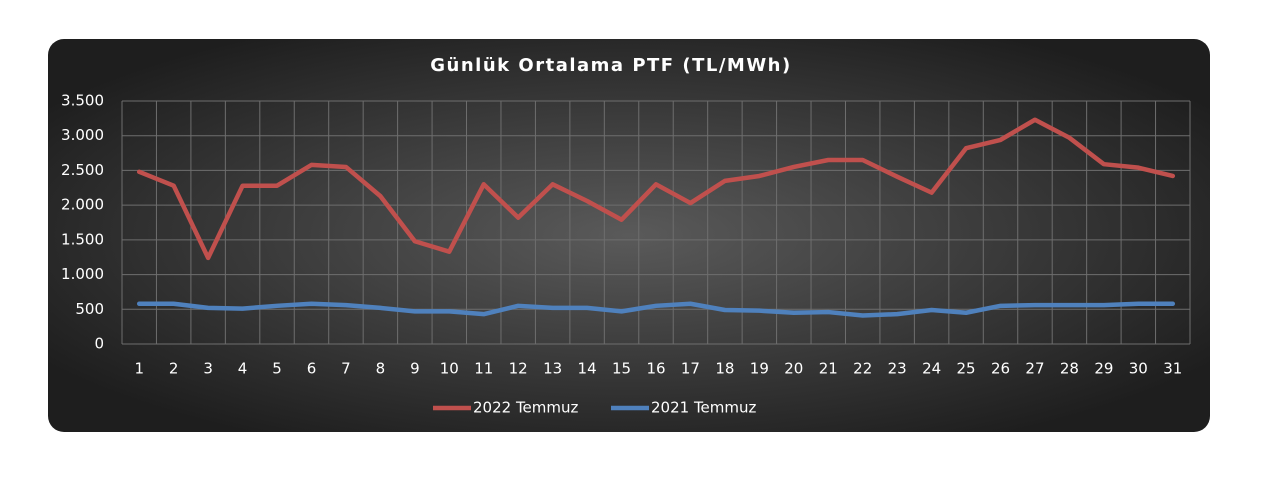 Image resolution: width=1262 pixels, height=502 pixels. What do you see at coordinates (1138, 369) in the screenshot?
I see `x-tick-label: 30` at bounding box center [1138, 369].